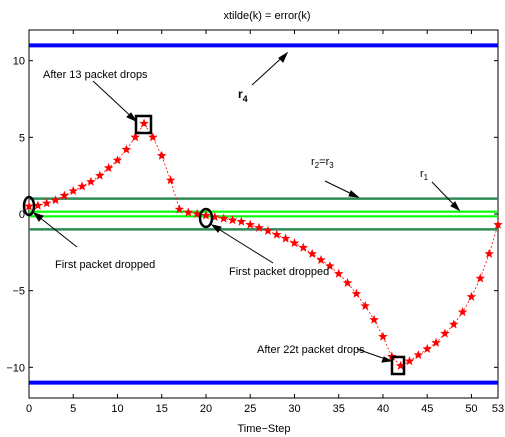 The image size is (505, 437). I want to click on label-r1-main: r, so click(422, 174).